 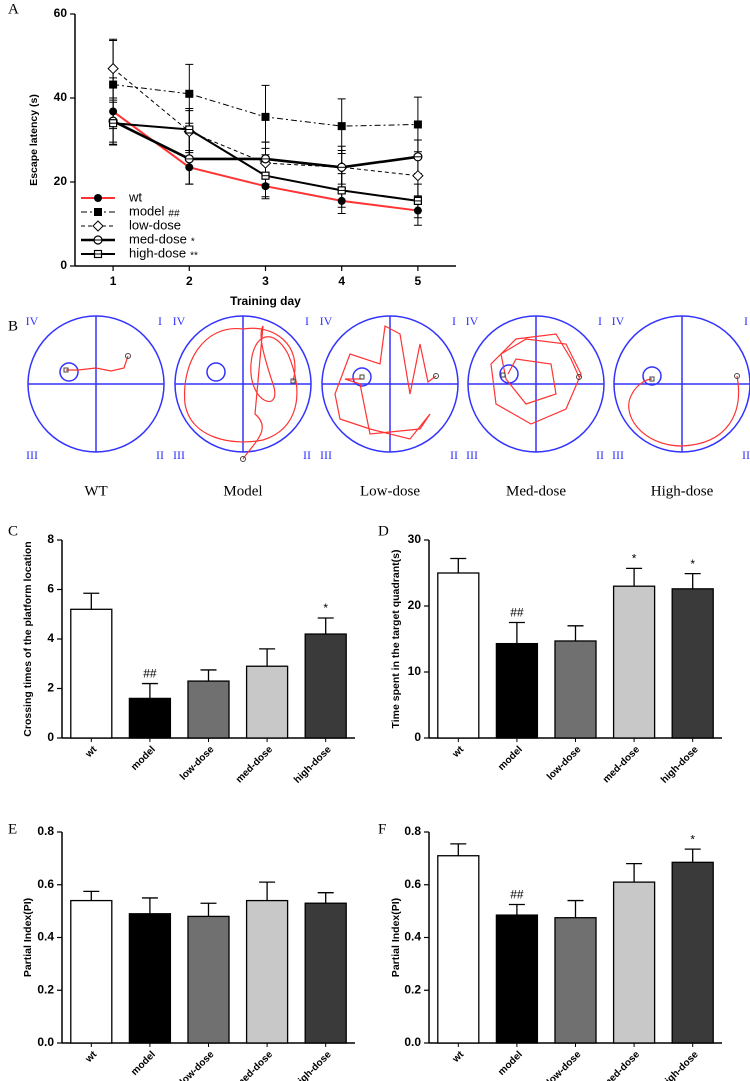 What do you see at coordinates (95, 491) in the screenshot?
I see `maze-label: WT` at bounding box center [95, 491].